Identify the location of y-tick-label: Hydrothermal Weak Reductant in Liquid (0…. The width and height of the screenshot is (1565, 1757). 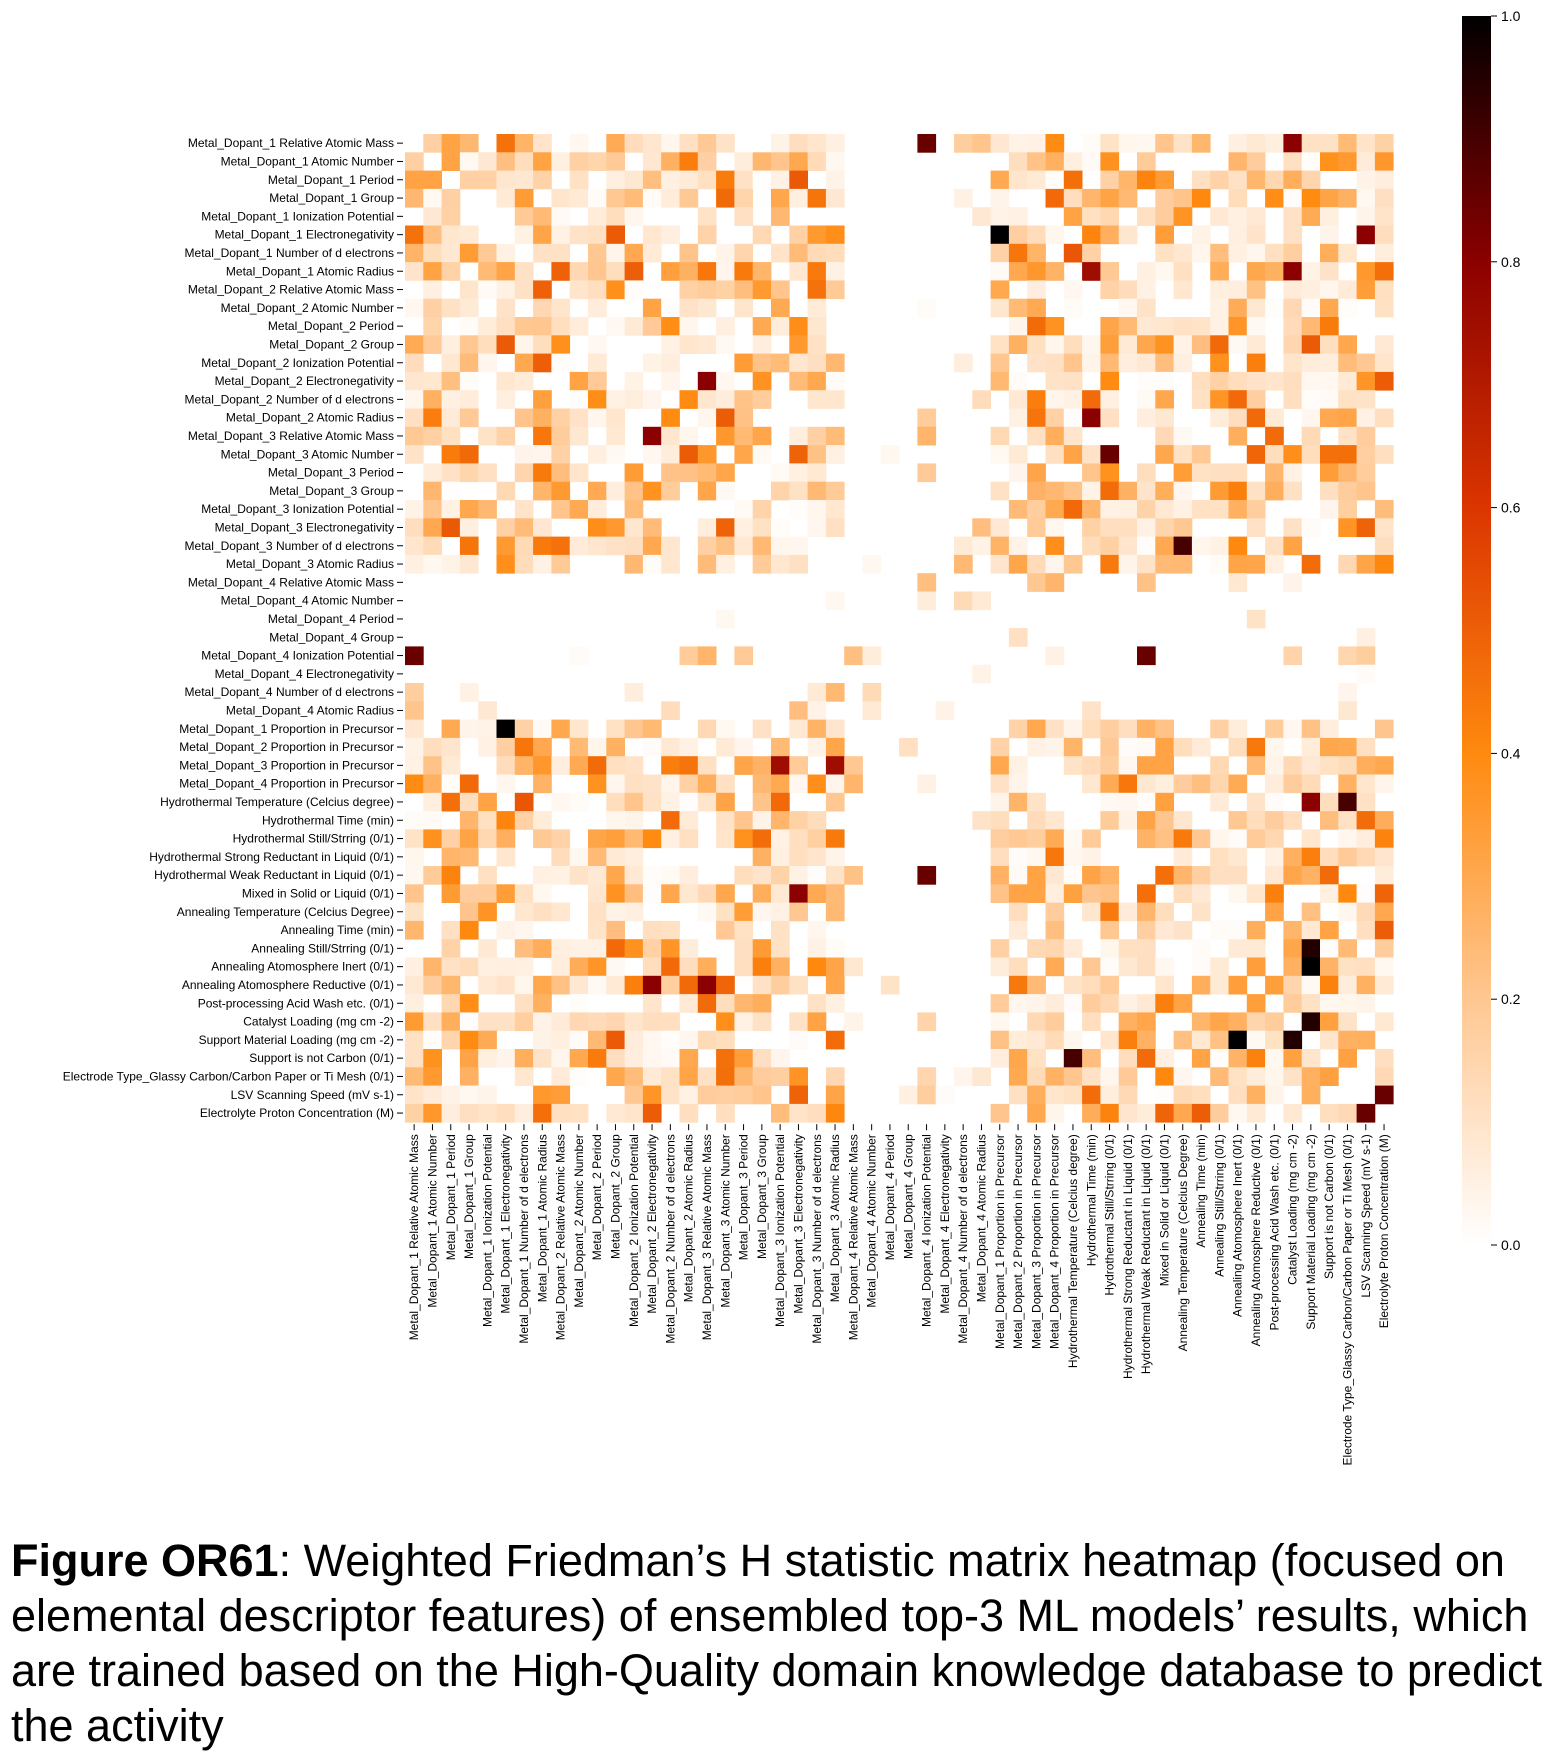
(274, 875).